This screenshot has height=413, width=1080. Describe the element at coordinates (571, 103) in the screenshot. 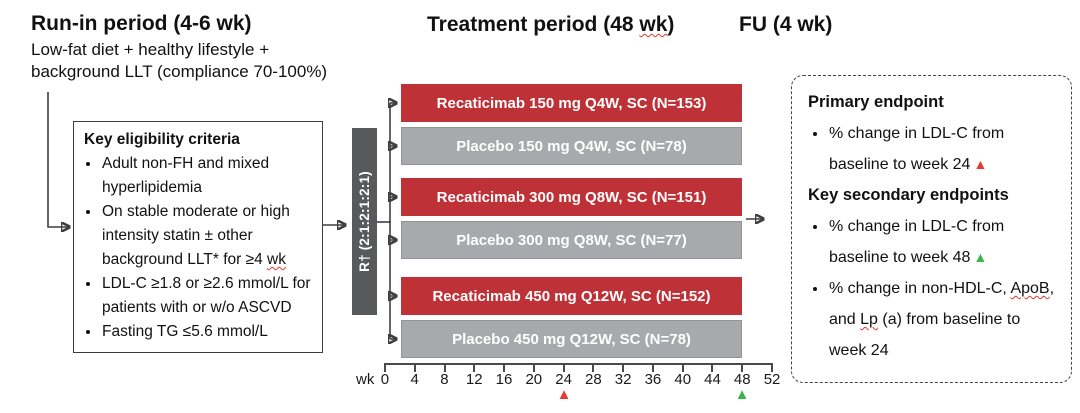

I see `arm-bar-recaticimab-150mg-q4w: Recaticimab 150 mg Q4W, SC (N=153)` at that location.